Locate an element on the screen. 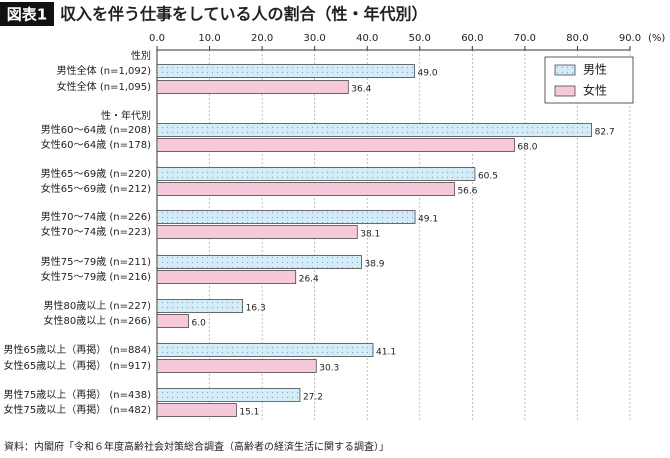  x-tick-label: 80.0 is located at coordinates (577, 38).